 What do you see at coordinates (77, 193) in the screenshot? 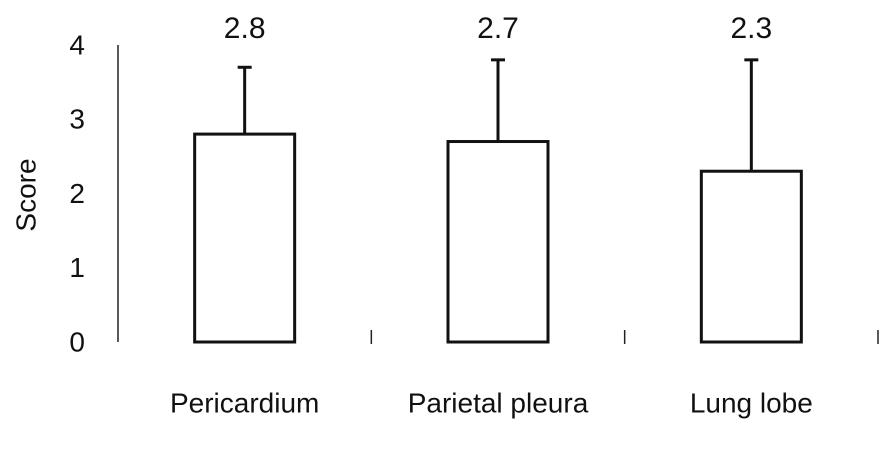
I see `y-tick-label: 2` at bounding box center [77, 193].